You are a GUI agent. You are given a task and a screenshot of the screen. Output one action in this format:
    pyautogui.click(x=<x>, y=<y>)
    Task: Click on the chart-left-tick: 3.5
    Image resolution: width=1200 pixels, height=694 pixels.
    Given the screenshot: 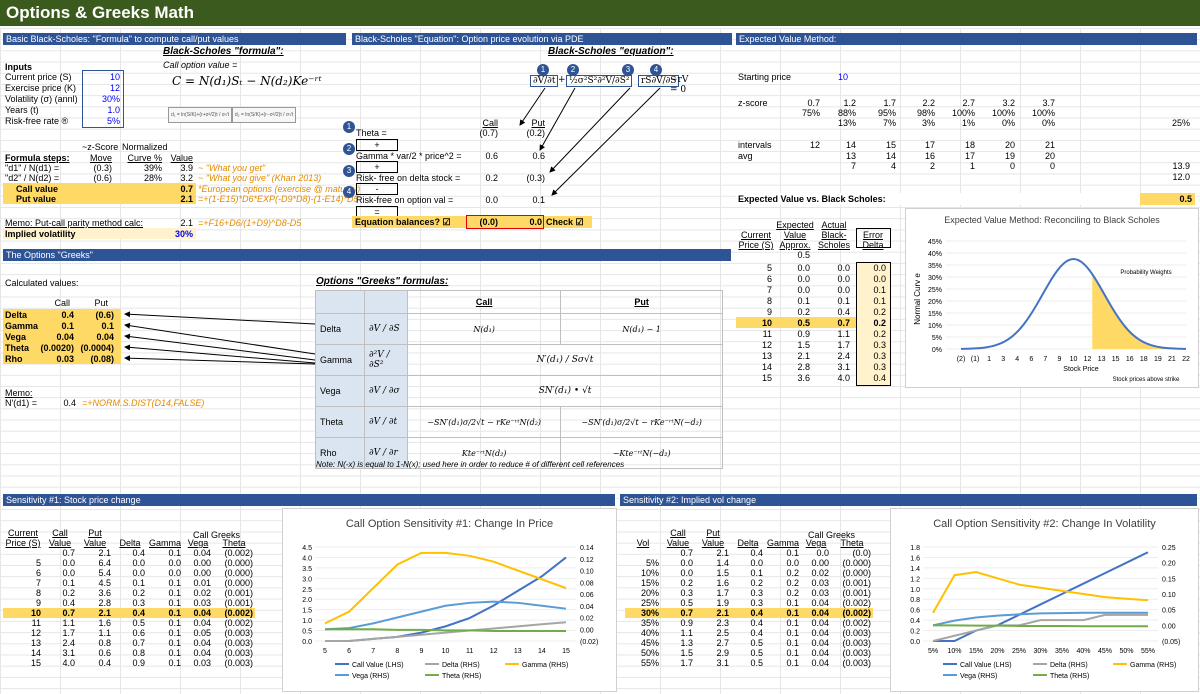 What is the action you would take?
    pyautogui.click(x=307, y=569)
    